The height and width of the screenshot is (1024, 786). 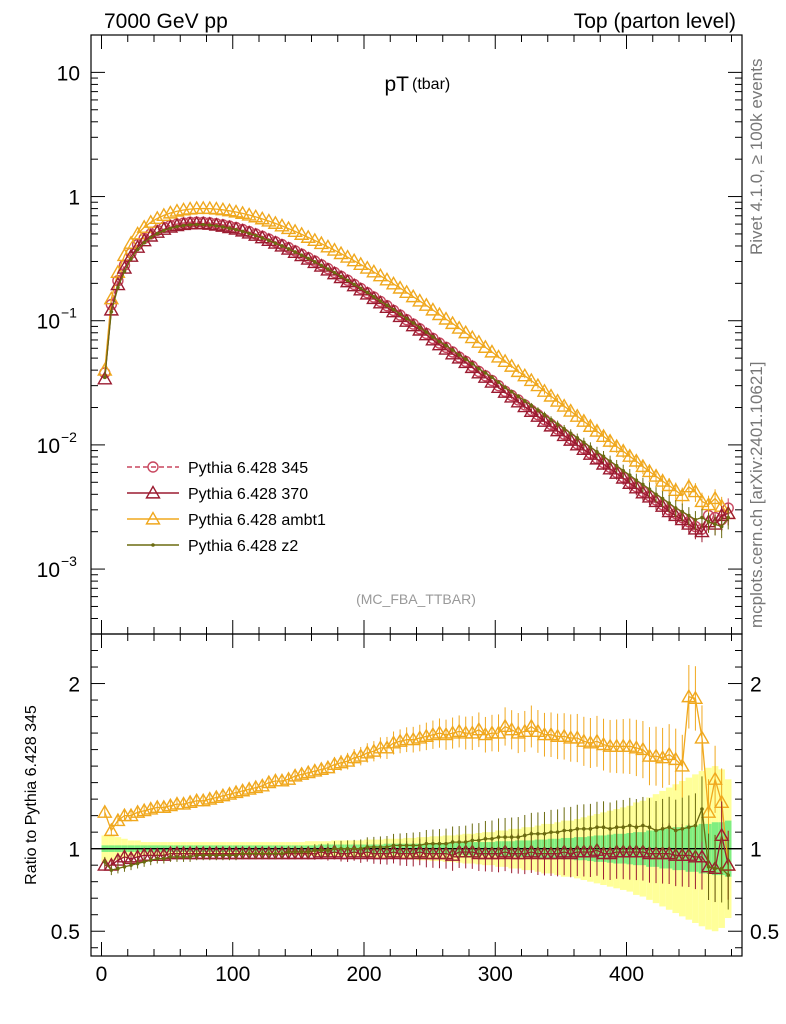 I want to click on legend-item: Pythia 6.428 370, so click(x=217, y=494).